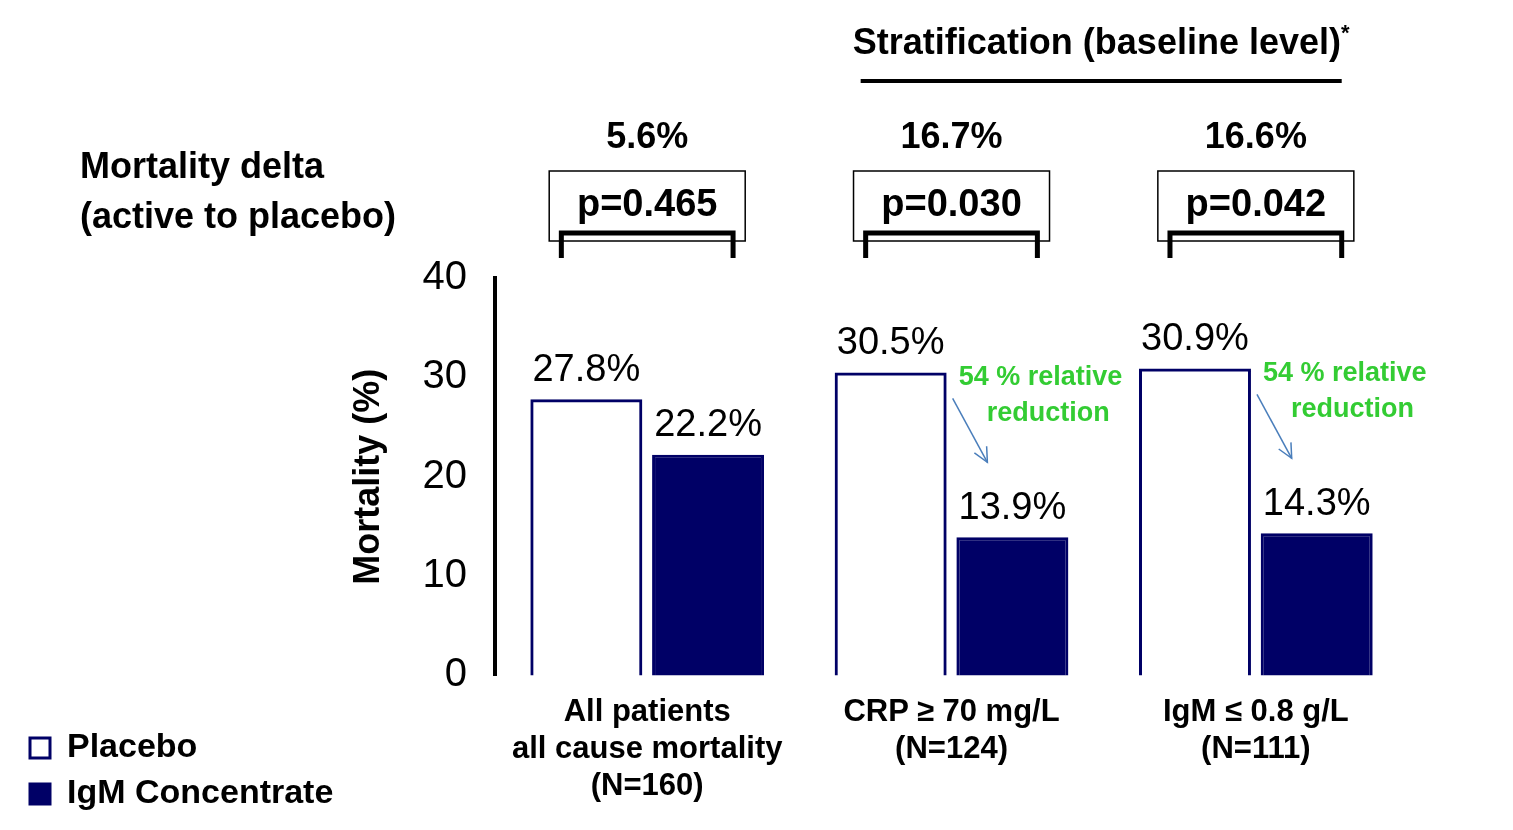 This screenshot has height=830, width=1513. I want to click on text: 5.6%, so click(647, 135).